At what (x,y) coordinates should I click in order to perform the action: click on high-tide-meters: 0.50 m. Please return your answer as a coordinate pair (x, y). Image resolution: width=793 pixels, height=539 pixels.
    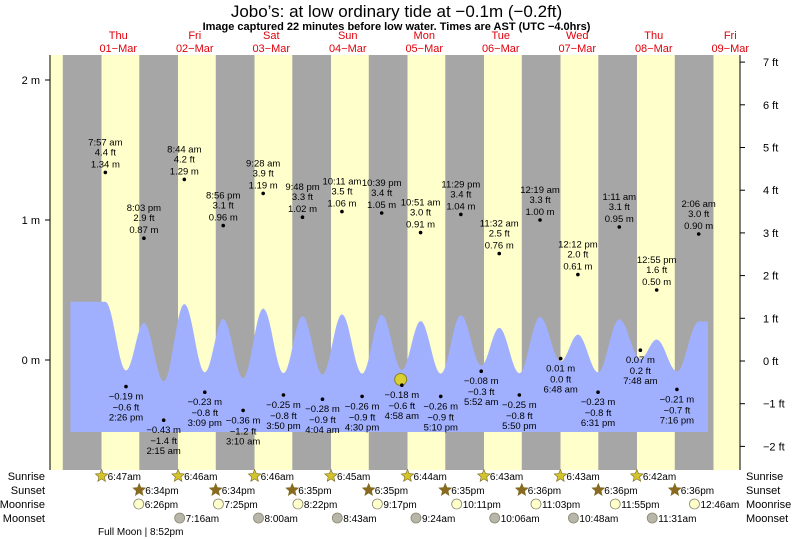
    Looking at the image, I should click on (656, 282).